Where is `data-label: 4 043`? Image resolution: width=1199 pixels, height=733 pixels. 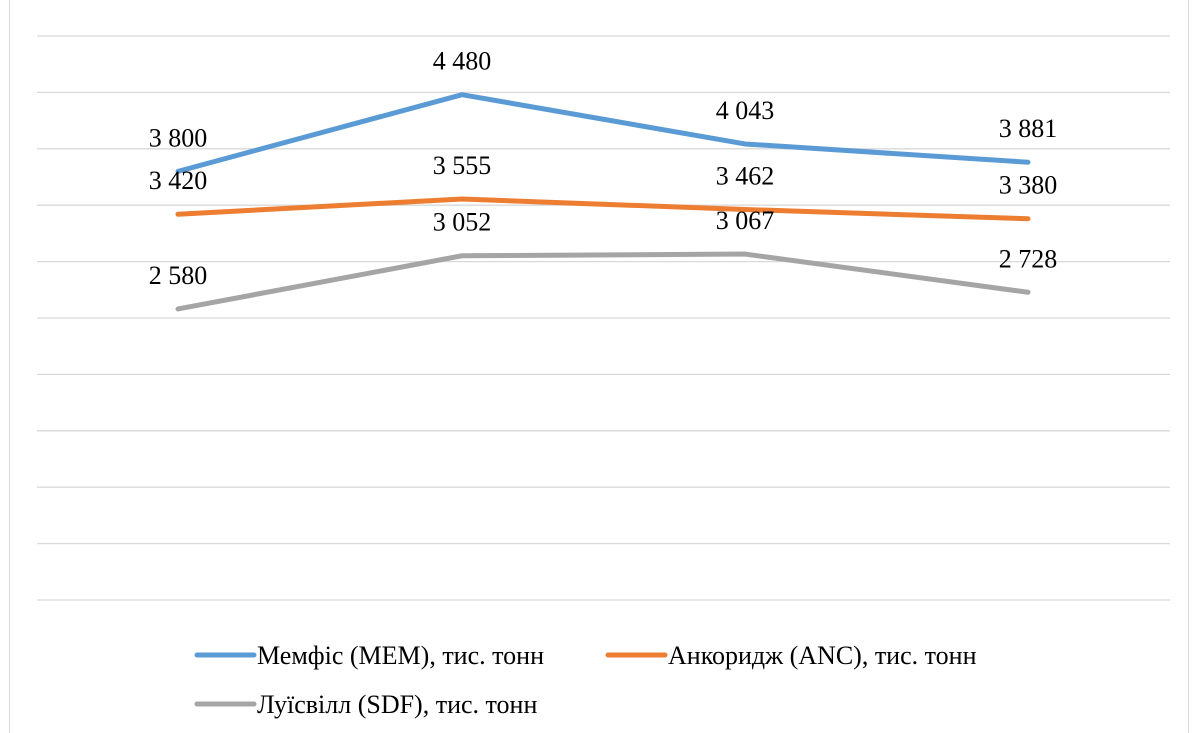 data-label: 4 043 is located at coordinates (745, 110).